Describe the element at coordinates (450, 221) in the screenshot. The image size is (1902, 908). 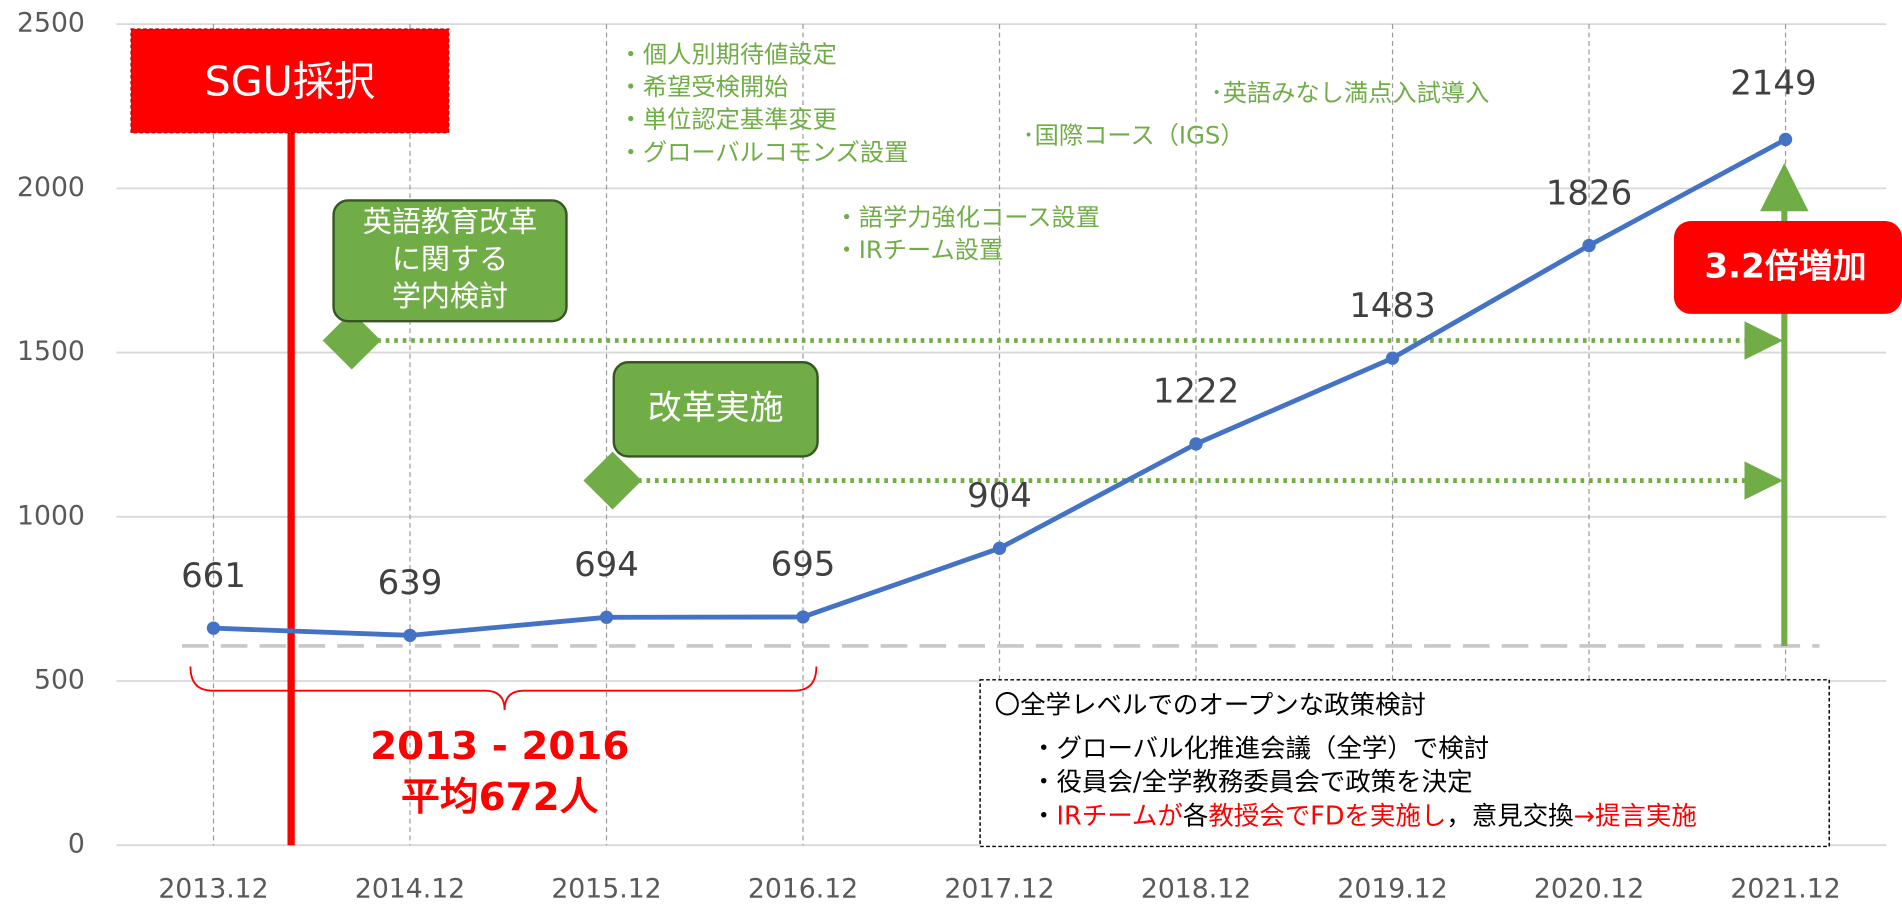
I see `review-label: 英語教育改革` at that location.